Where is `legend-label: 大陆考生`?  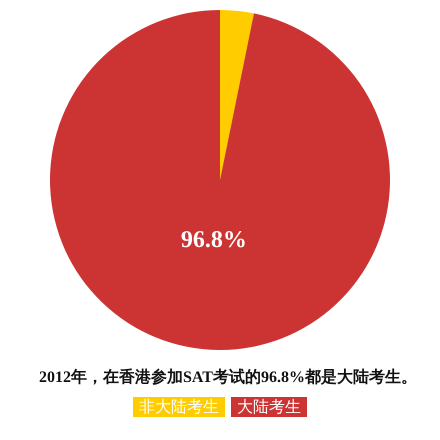 legend-label: 大陆考生 is located at coordinates (269, 406).